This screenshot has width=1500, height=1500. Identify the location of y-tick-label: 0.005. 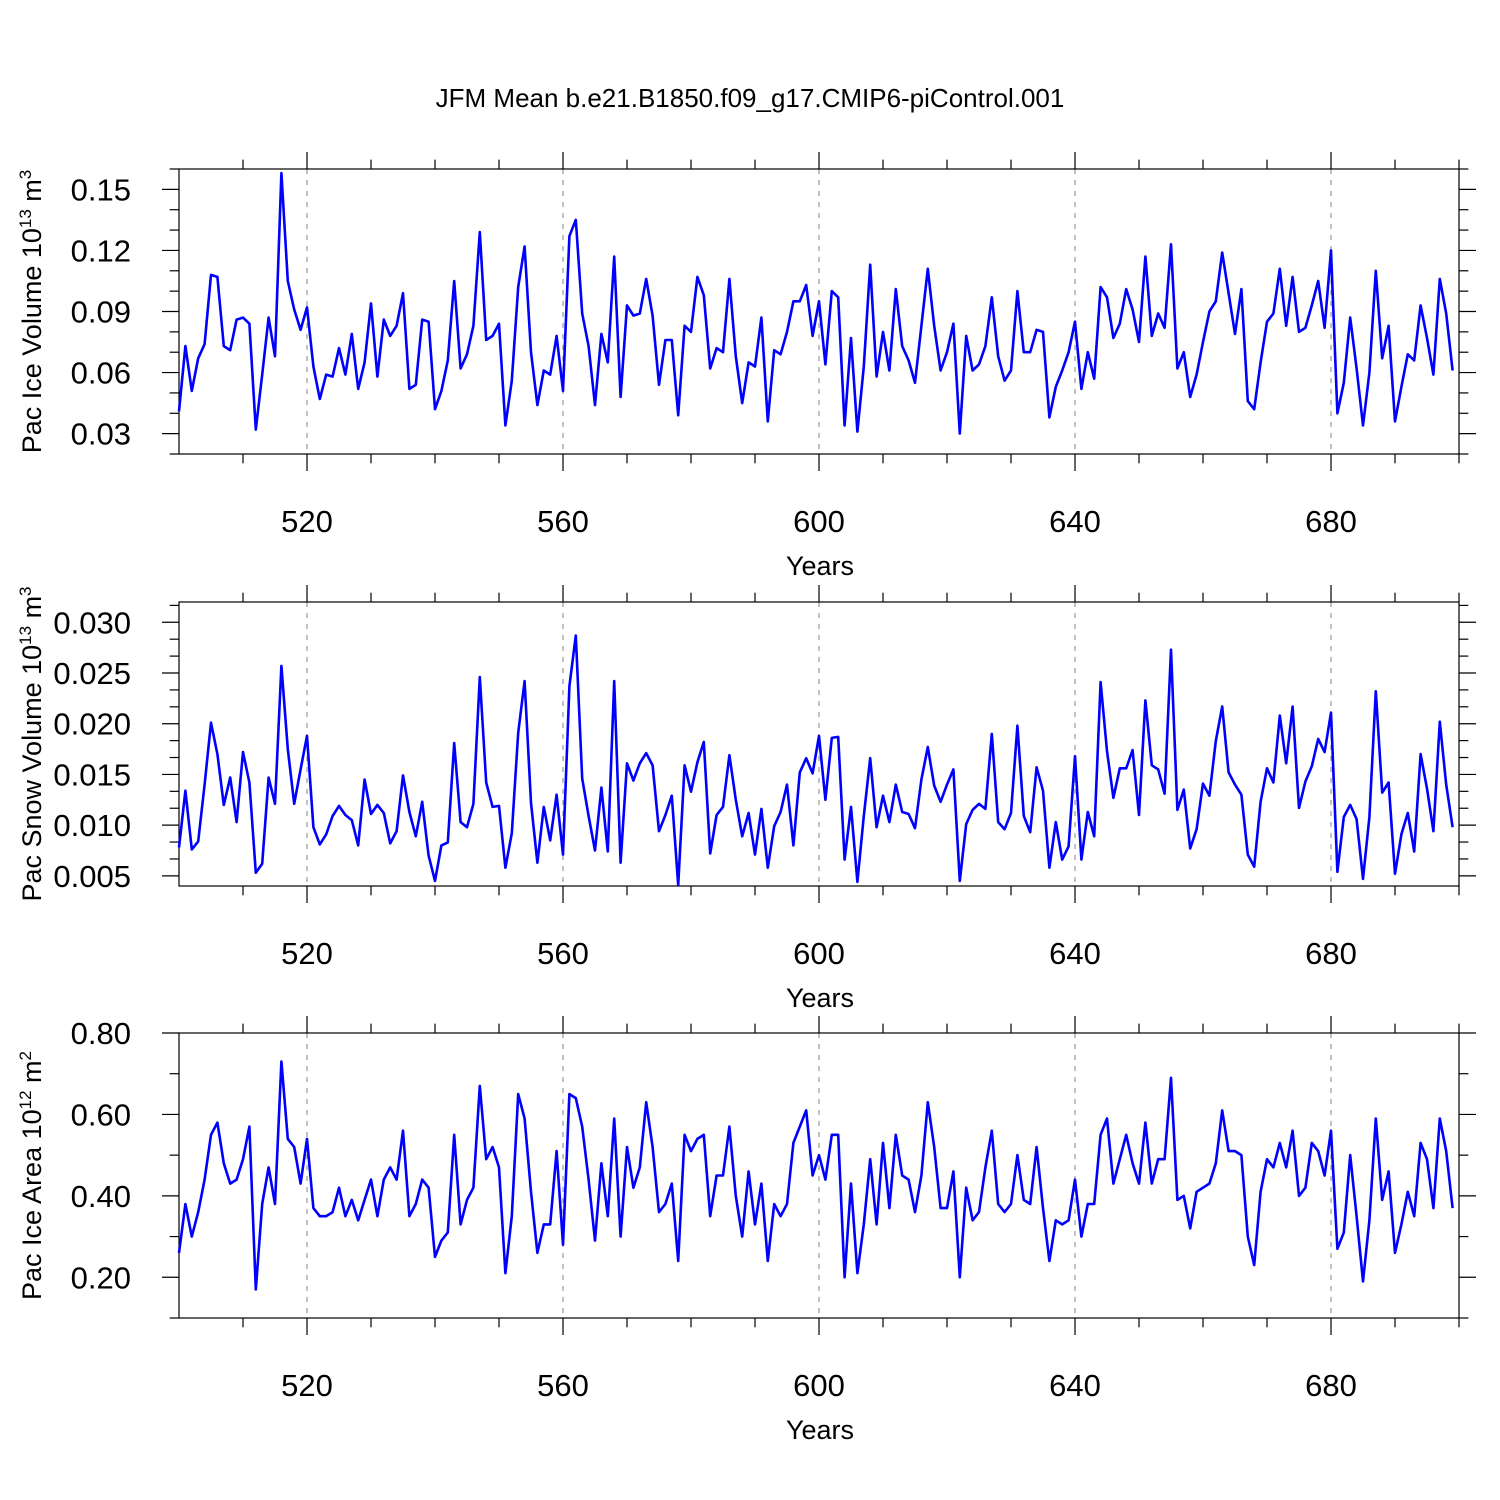
(92, 876).